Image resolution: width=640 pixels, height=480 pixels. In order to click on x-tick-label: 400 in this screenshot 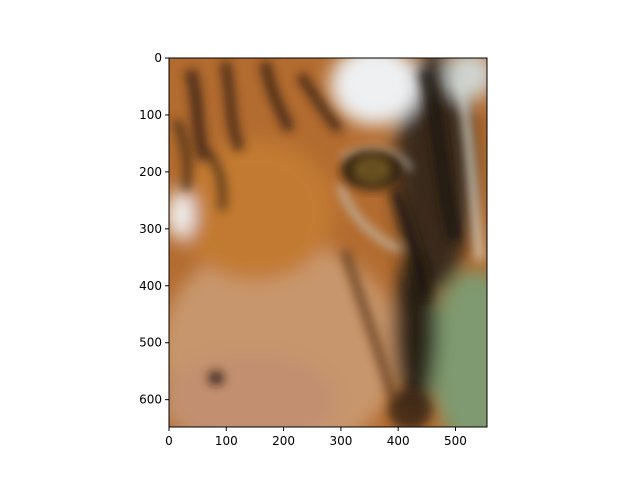, I will do `click(398, 441)`.